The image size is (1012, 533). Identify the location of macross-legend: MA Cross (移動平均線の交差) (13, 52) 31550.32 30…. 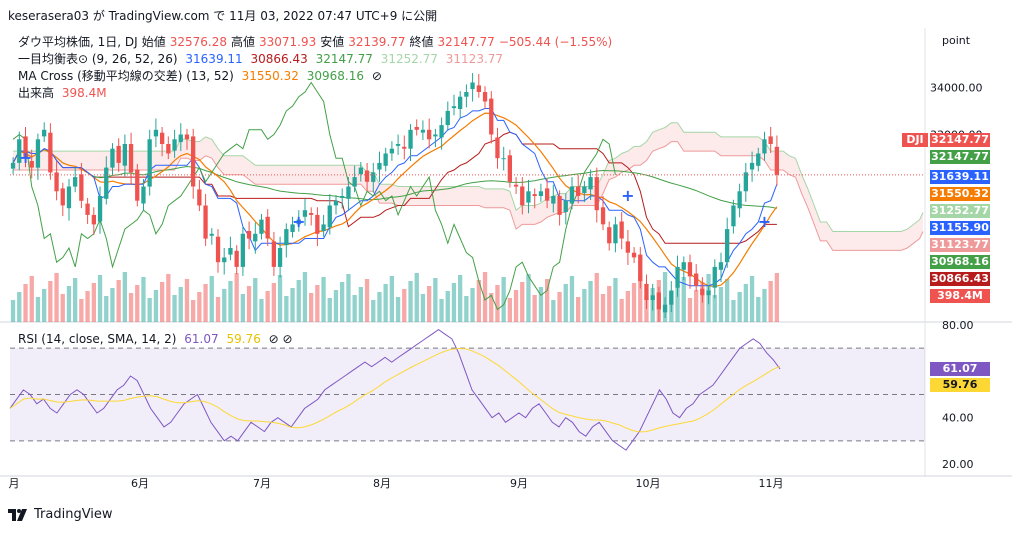
(202, 76).